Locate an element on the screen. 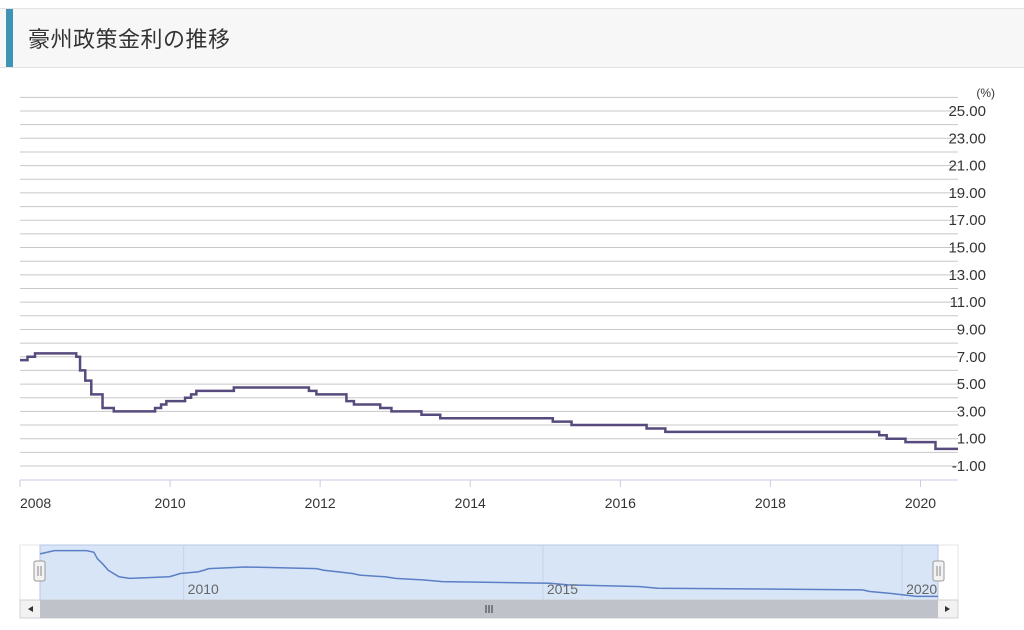 The image size is (1024, 630). navigator-x-labels: 2010 2015 2020 is located at coordinates (563, 589).